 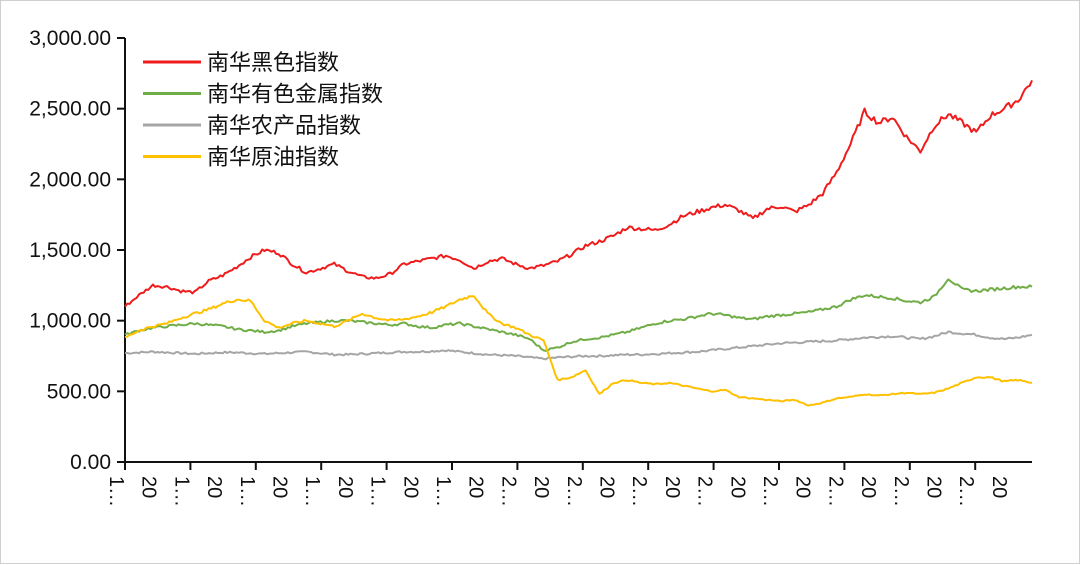 I want to click on legend-label: 南华黑色指数, so click(x=273, y=62).